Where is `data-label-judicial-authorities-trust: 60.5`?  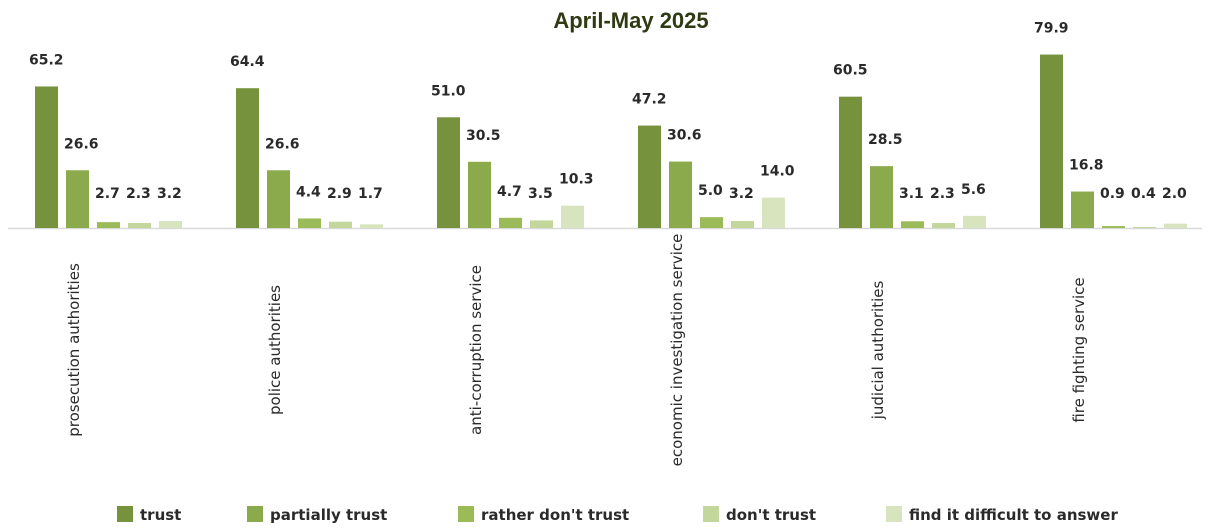
data-label-judicial-authorities-trust: 60.5 is located at coordinates (850, 71).